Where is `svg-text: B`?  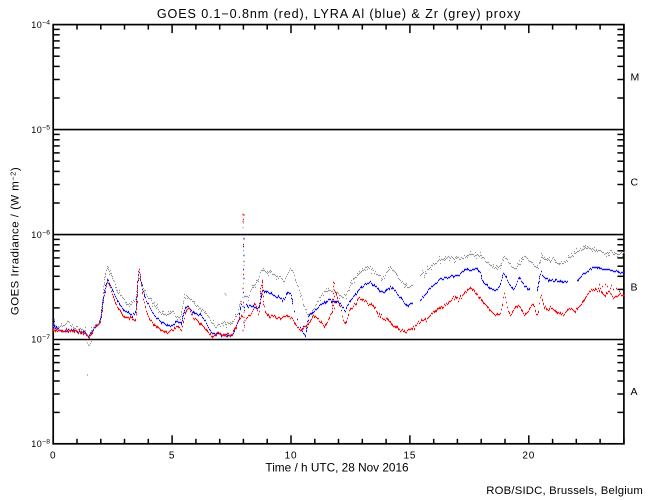
svg-text: B is located at coordinates (634, 288).